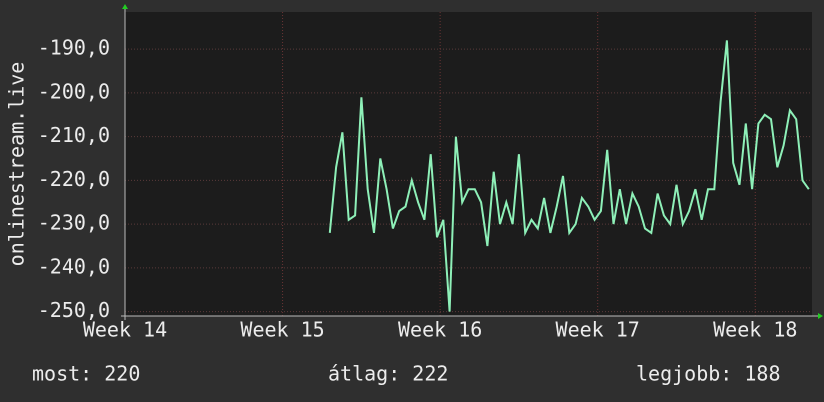  What do you see at coordinates (708, 374) in the screenshot?
I see `stat-label: legjobb: 188` at bounding box center [708, 374].